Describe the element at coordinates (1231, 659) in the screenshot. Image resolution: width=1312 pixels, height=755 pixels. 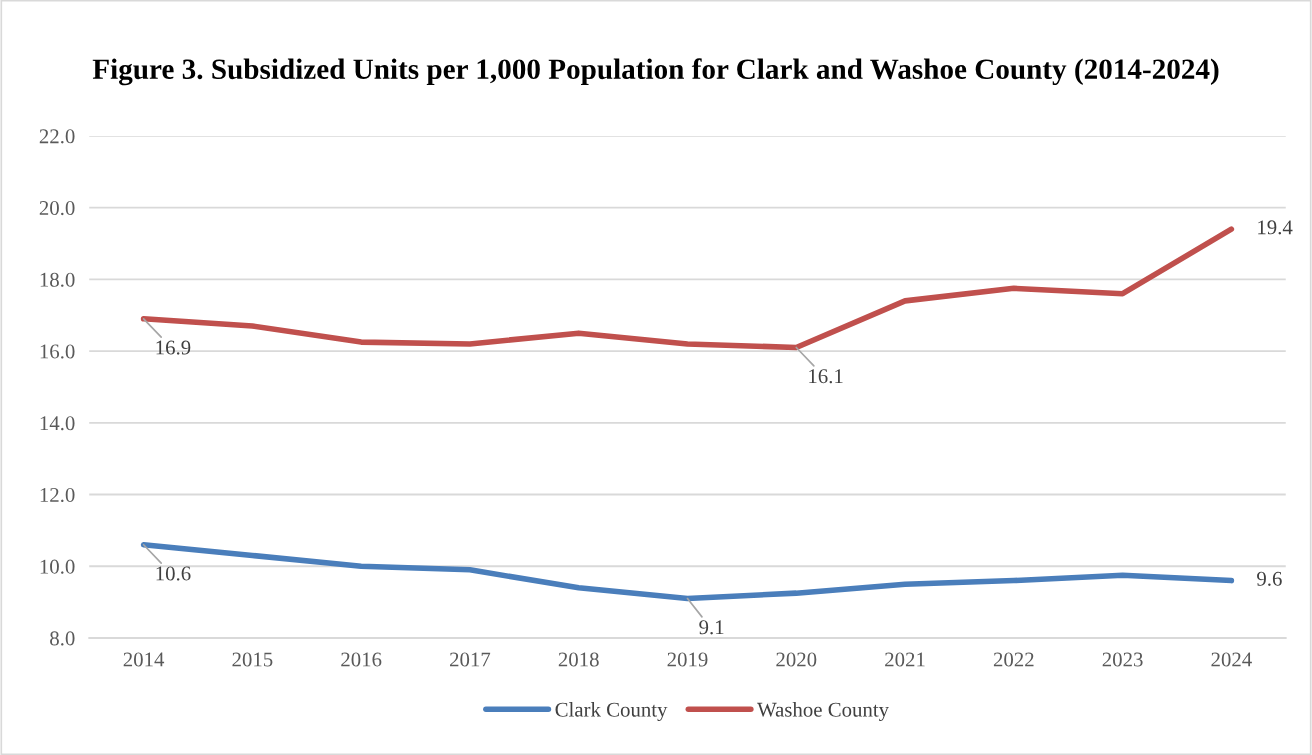
I see `x-tick-label: 2024` at that location.